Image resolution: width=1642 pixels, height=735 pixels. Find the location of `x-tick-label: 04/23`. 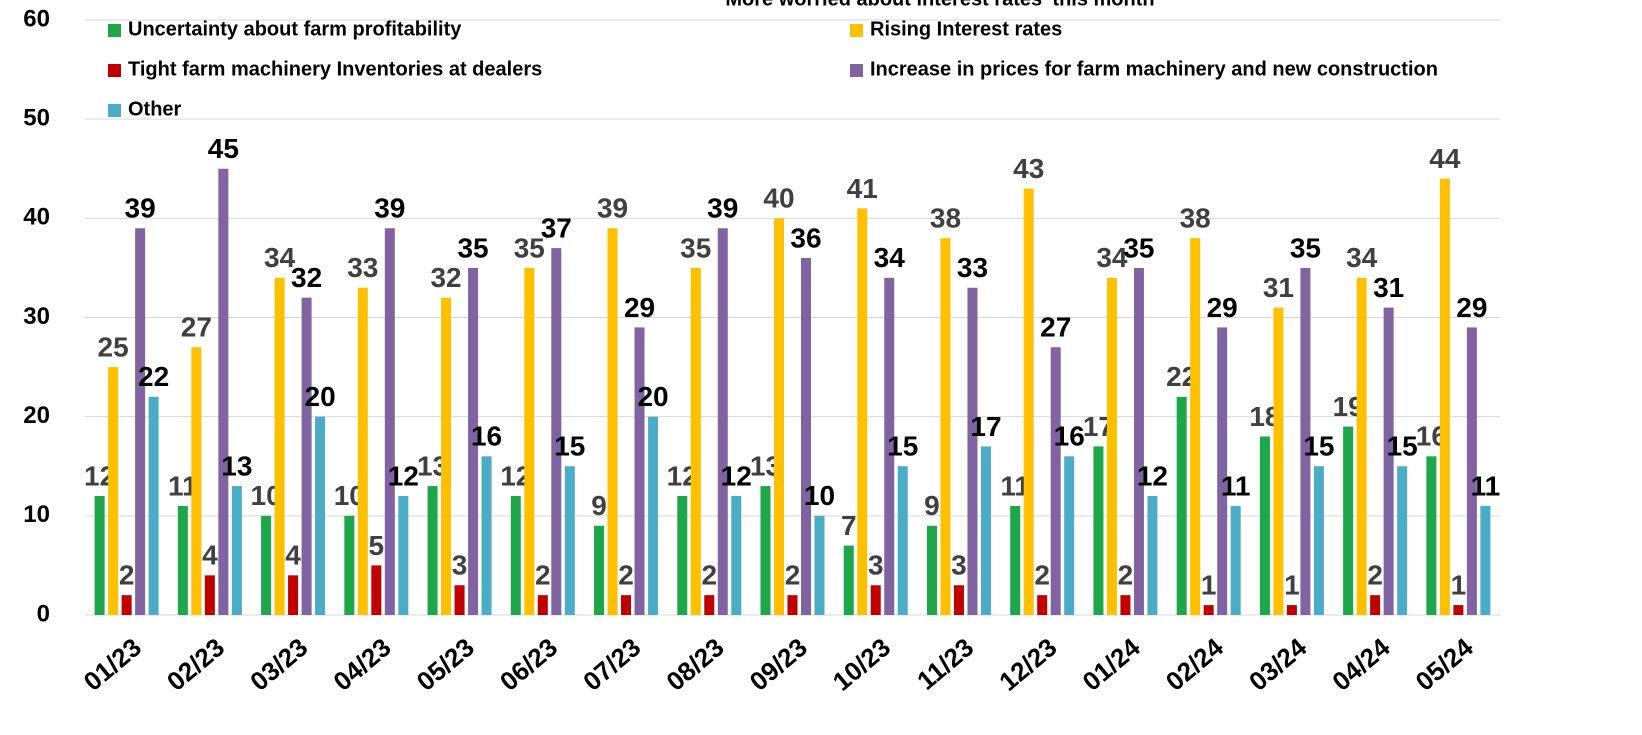

x-tick-label: 04/23 is located at coordinates (361, 664).